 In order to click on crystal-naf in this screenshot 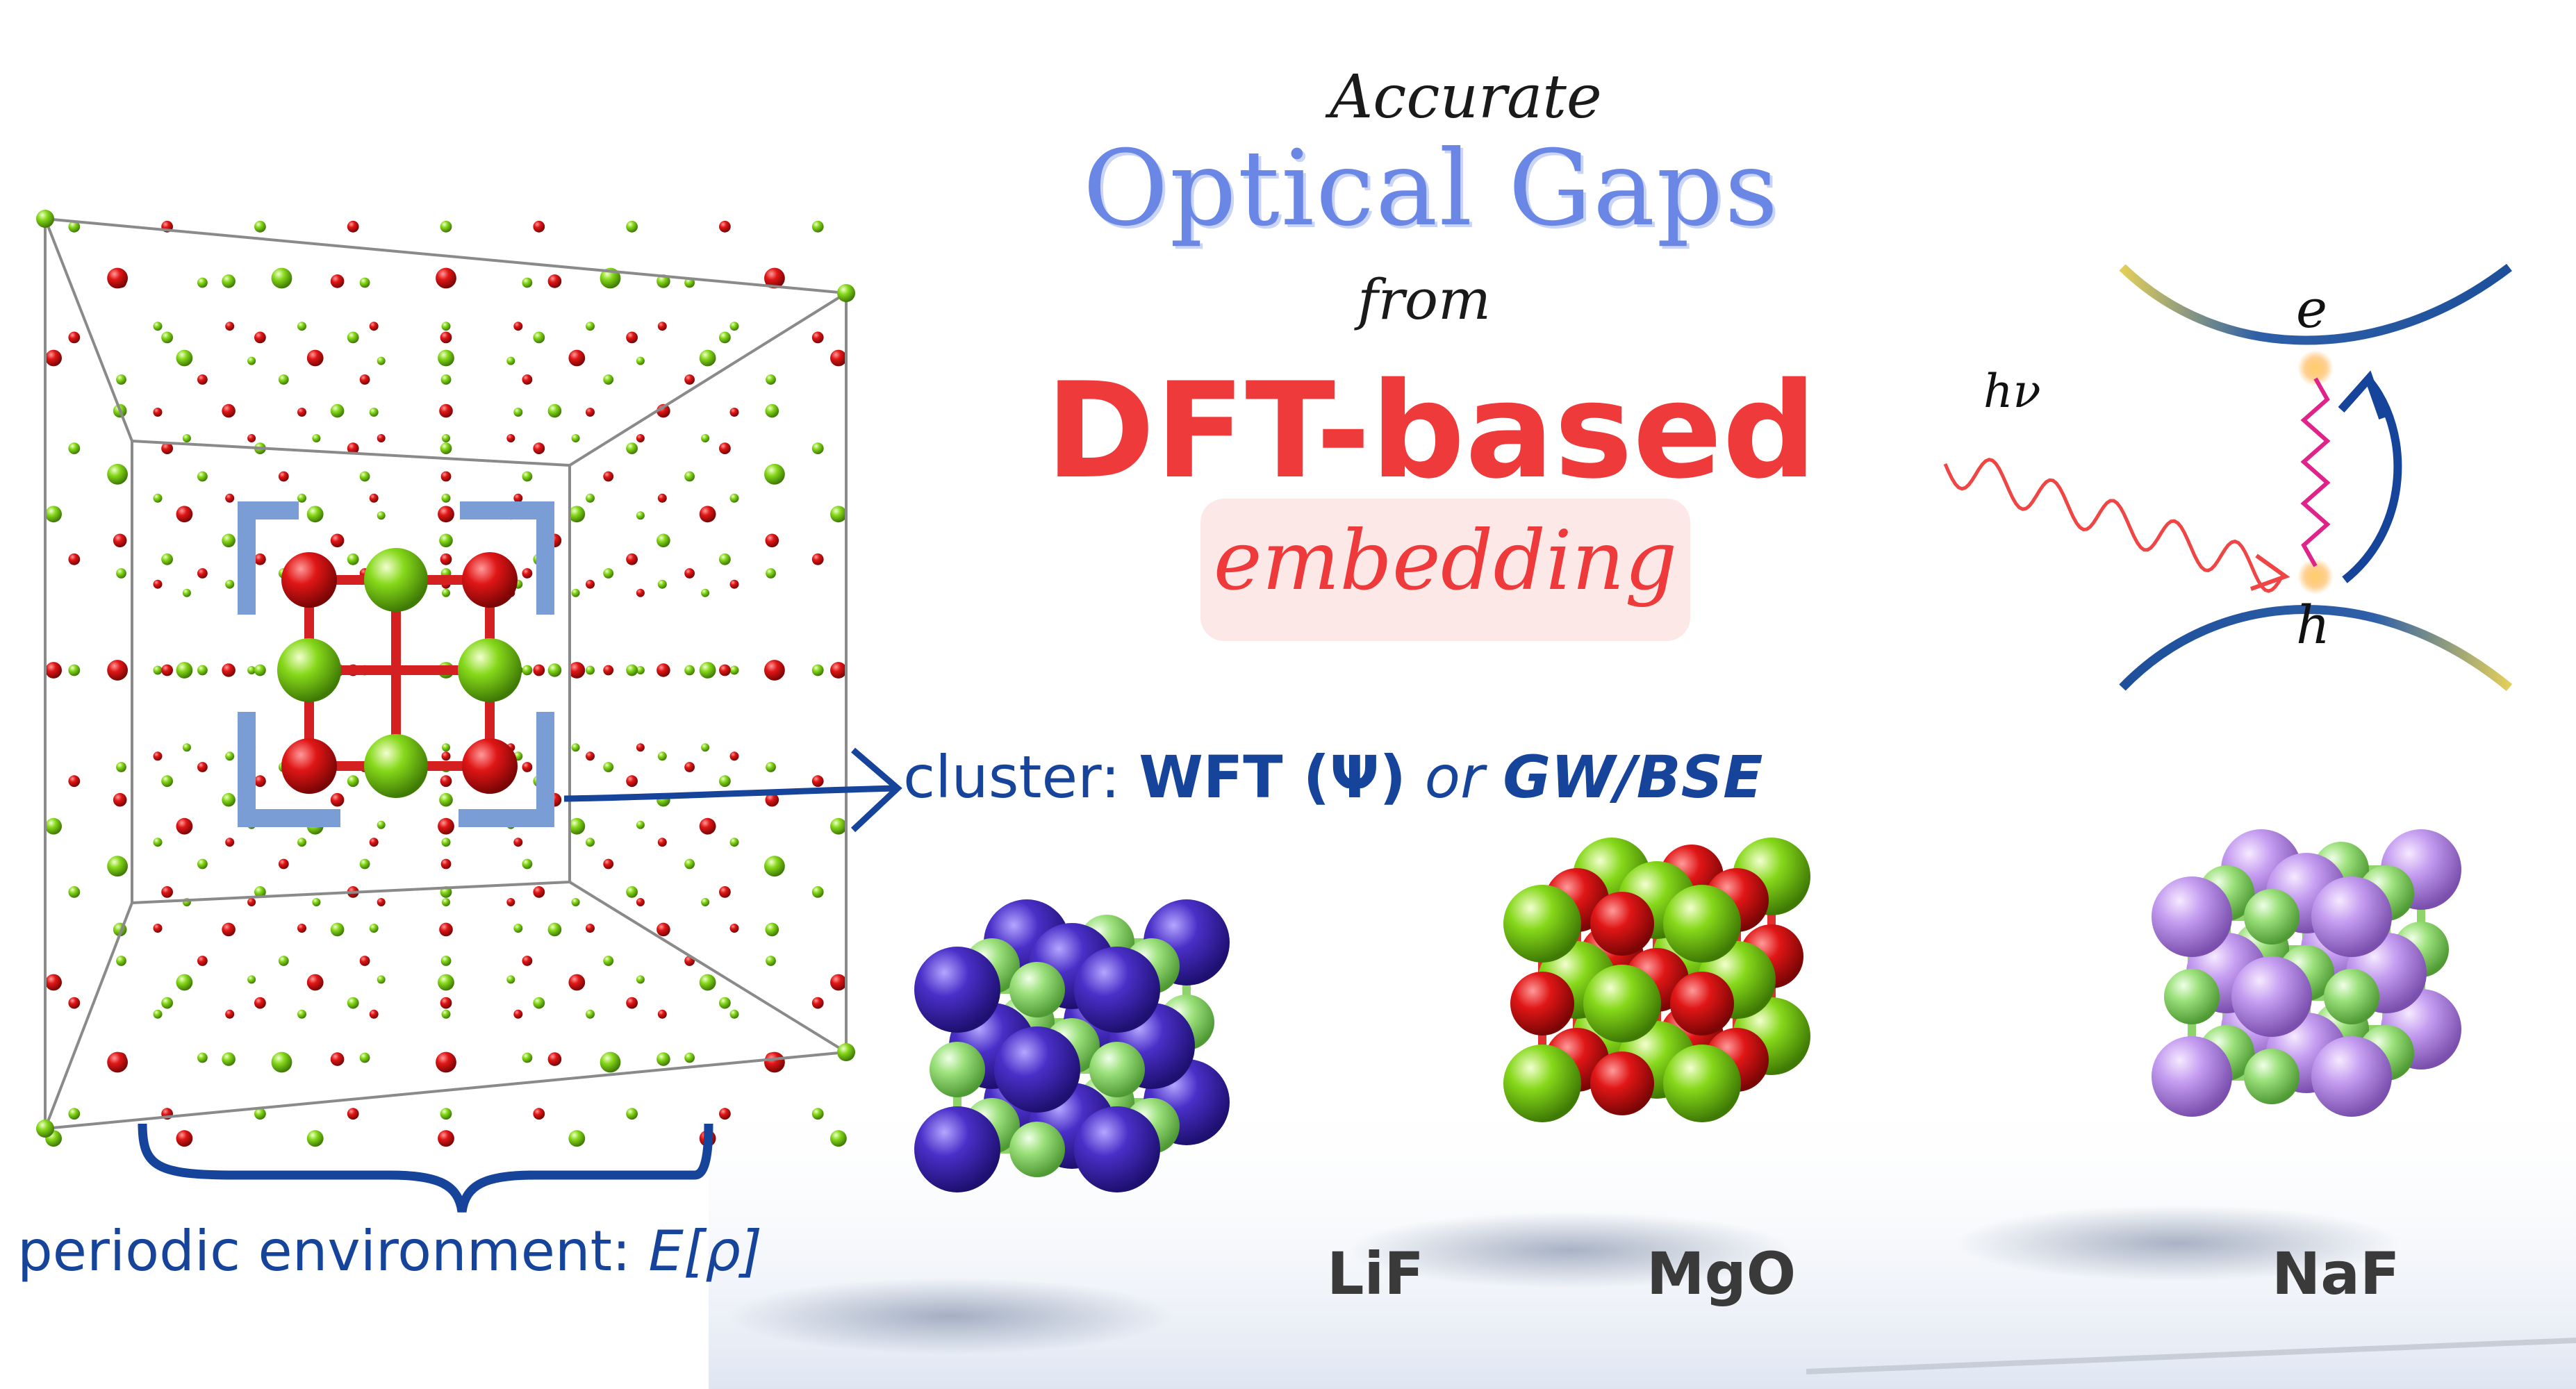, I will do `click(2209, 1055)`.